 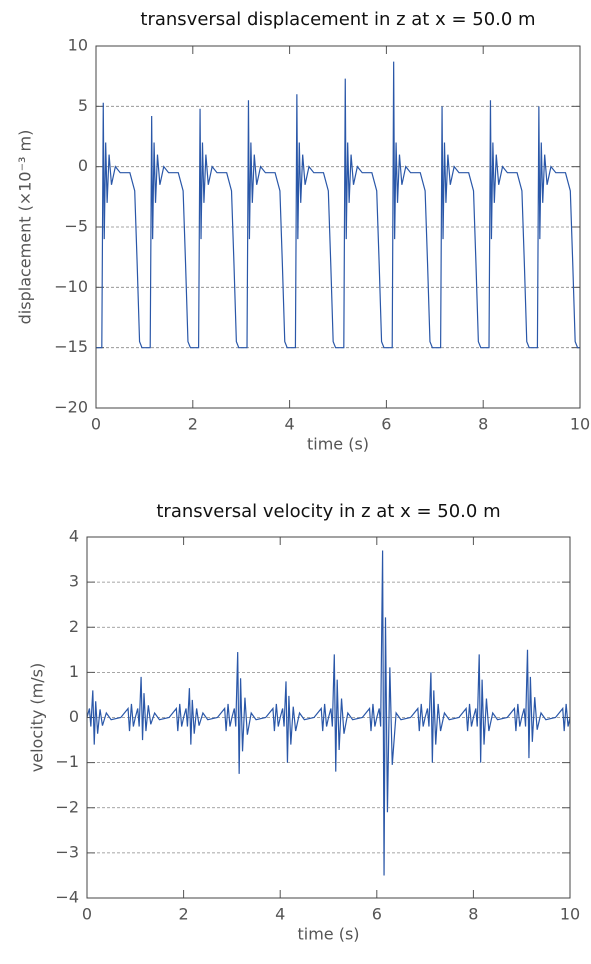 I want to click on y-axis-label: velocity (m/s), so click(x=37, y=717).